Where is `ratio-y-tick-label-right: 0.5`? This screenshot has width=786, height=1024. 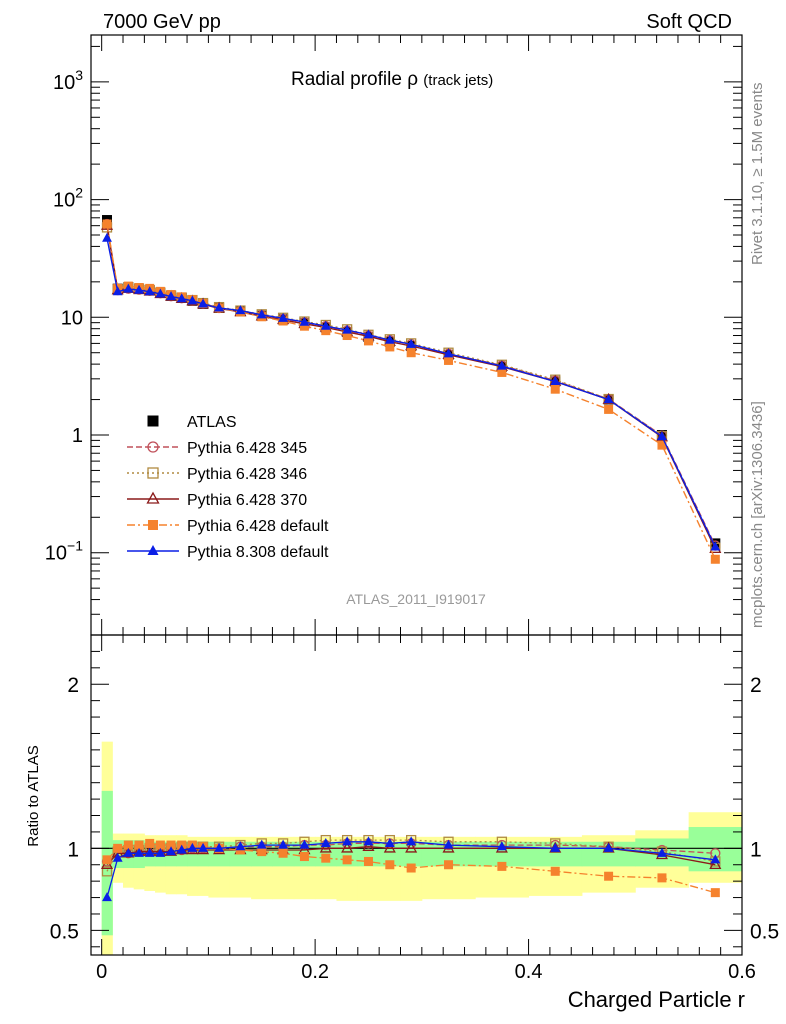
ratio-y-tick-label-right: 0.5 is located at coordinates (764, 931).